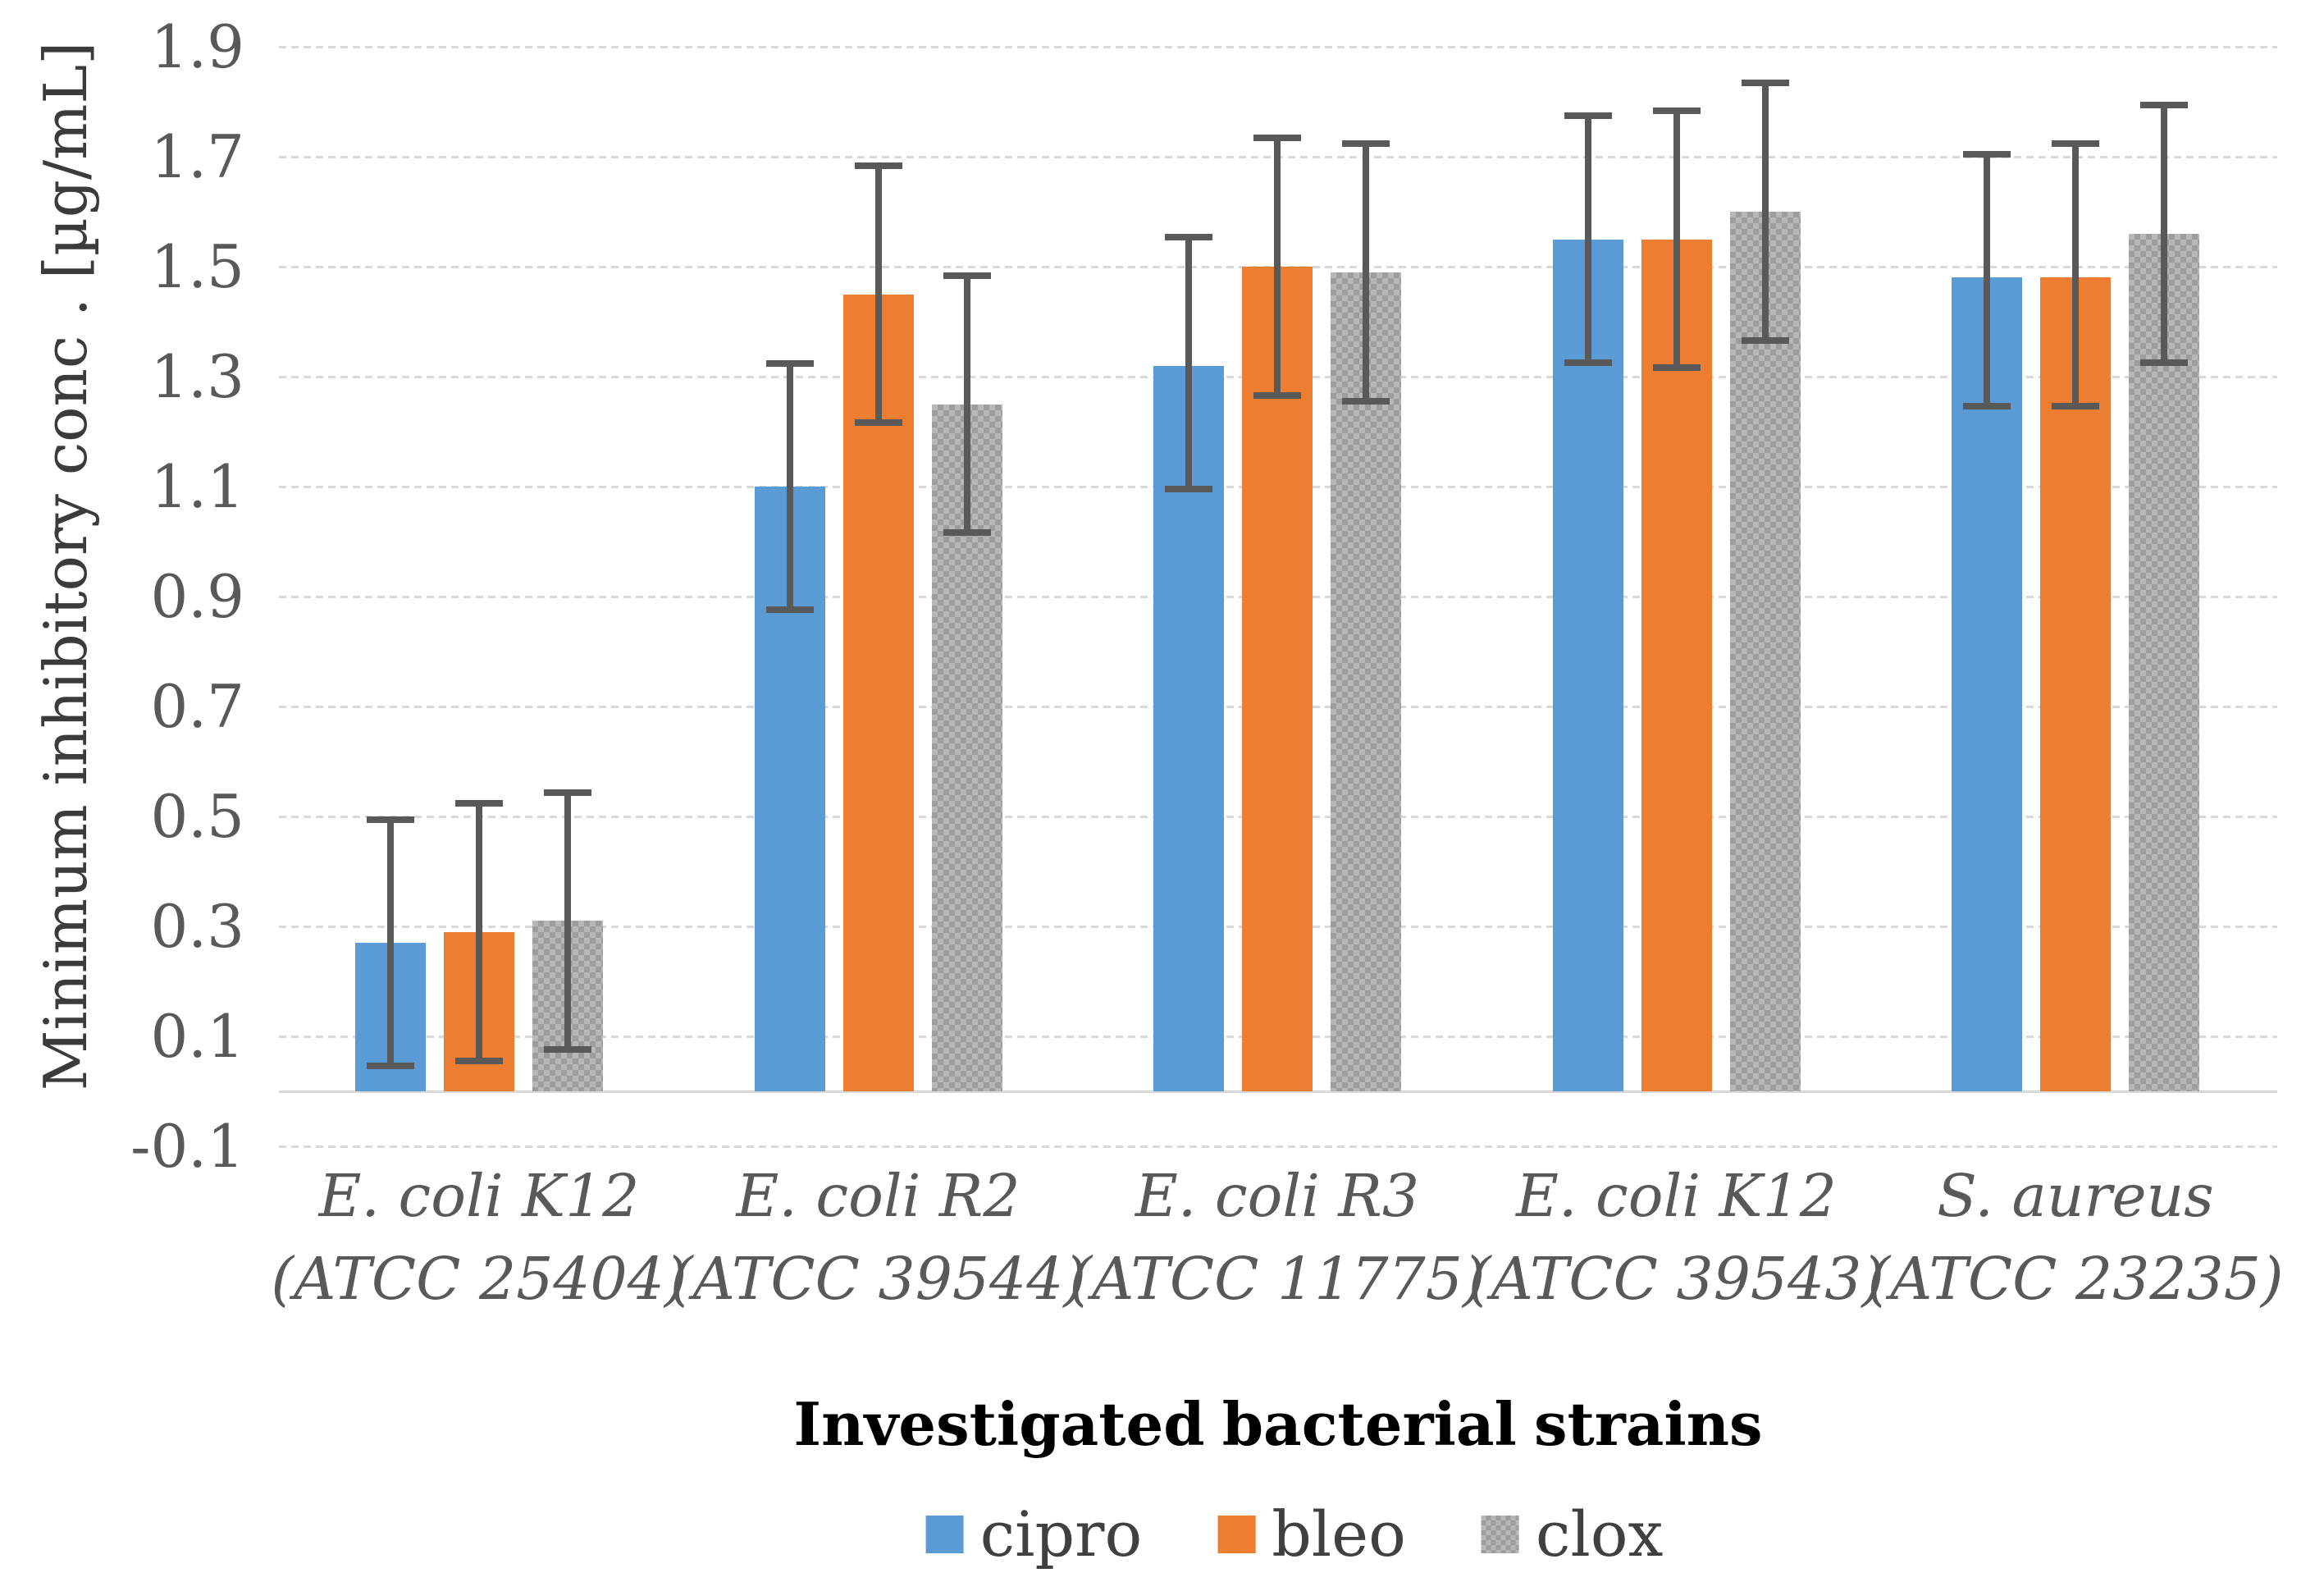 This screenshot has width=2324, height=1582. Describe the element at coordinates (187, 1146) in the screenshot. I see `y-tick-label: -0.1` at that location.